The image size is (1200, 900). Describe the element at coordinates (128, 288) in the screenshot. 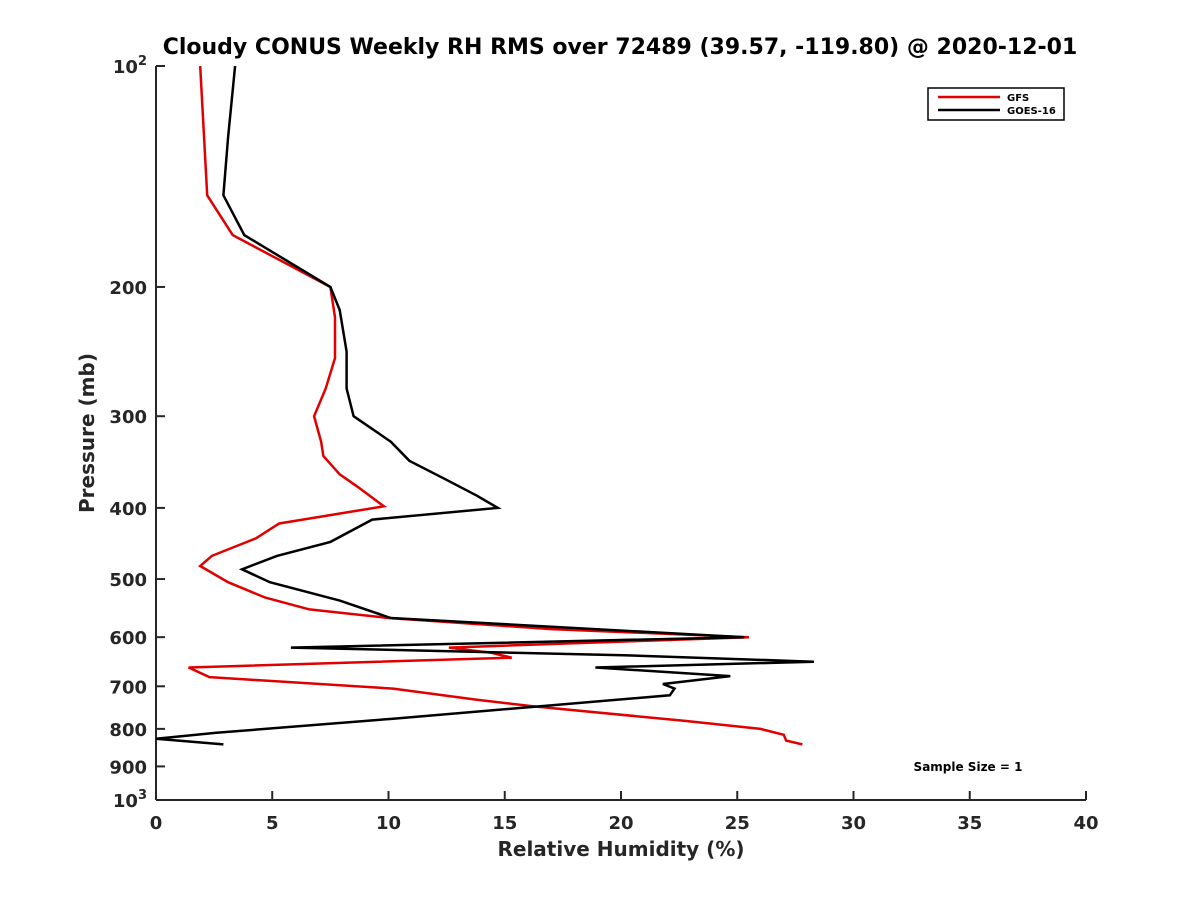

I see `y-tick-label: 200` at that location.